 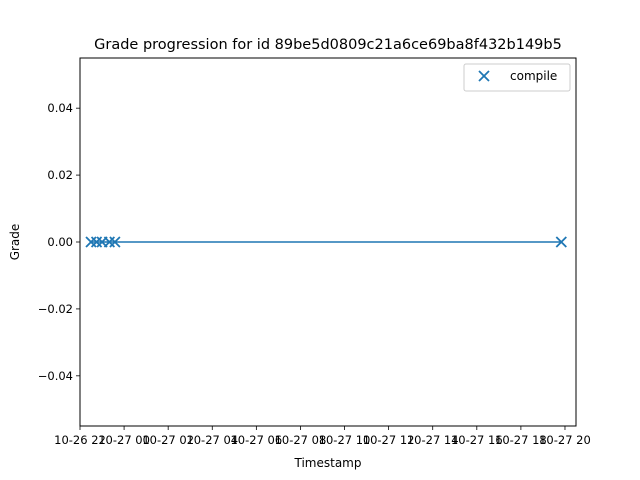 What do you see at coordinates (60, 108) in the screenshot?
I see `y-tick-label: 0.04` at bounding box center [60, 108].